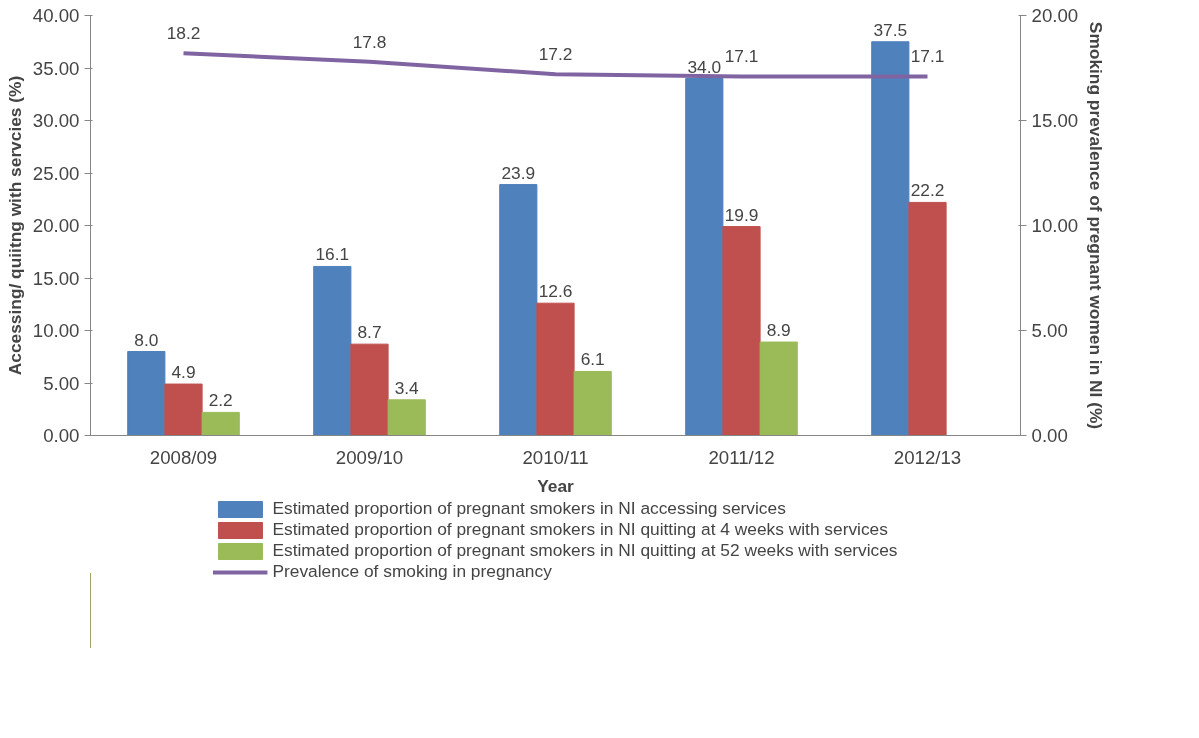  I want to click on x-tick-label: 2011/12, so click(741, 457).